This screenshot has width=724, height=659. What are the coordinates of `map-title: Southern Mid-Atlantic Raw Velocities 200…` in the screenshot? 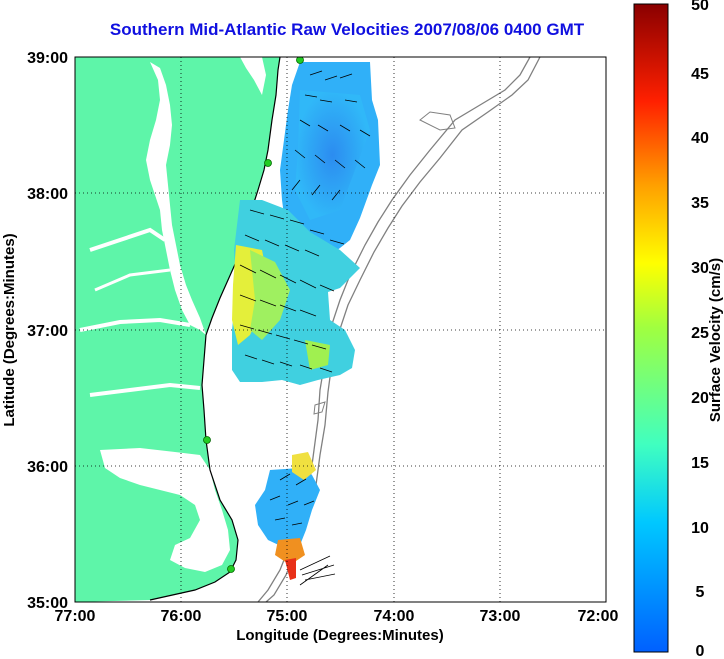 It's located at (347, 29).